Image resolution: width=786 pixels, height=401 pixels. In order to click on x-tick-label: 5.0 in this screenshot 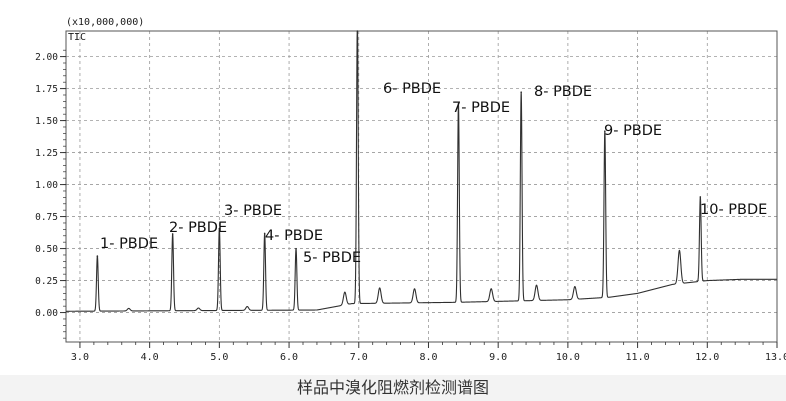, I will do `click(219, 357)`.